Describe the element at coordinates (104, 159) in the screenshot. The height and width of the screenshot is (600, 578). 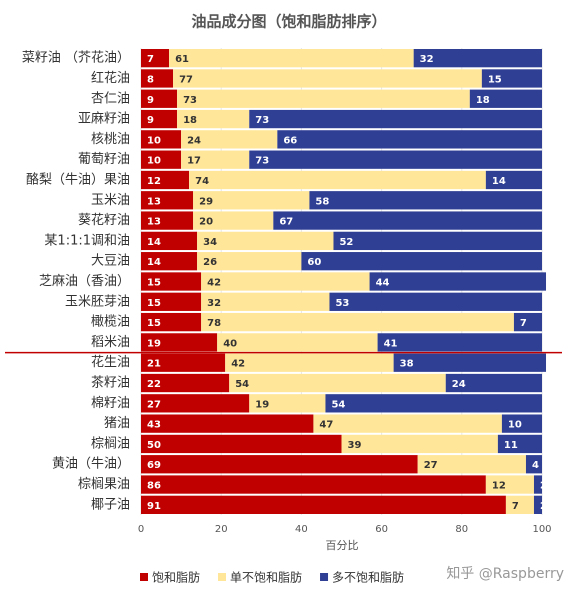
I see `y-tick-label: 葡萄籽油` at that location.